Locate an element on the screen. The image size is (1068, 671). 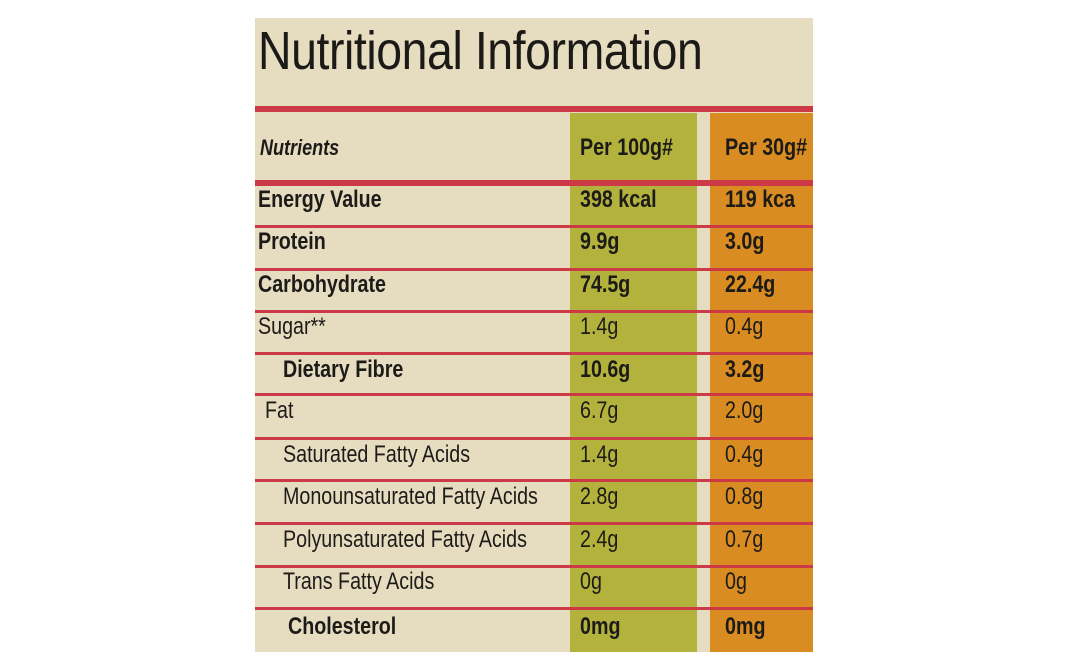
nutrient-name: Sugar** is located at coordinates (292, 326).